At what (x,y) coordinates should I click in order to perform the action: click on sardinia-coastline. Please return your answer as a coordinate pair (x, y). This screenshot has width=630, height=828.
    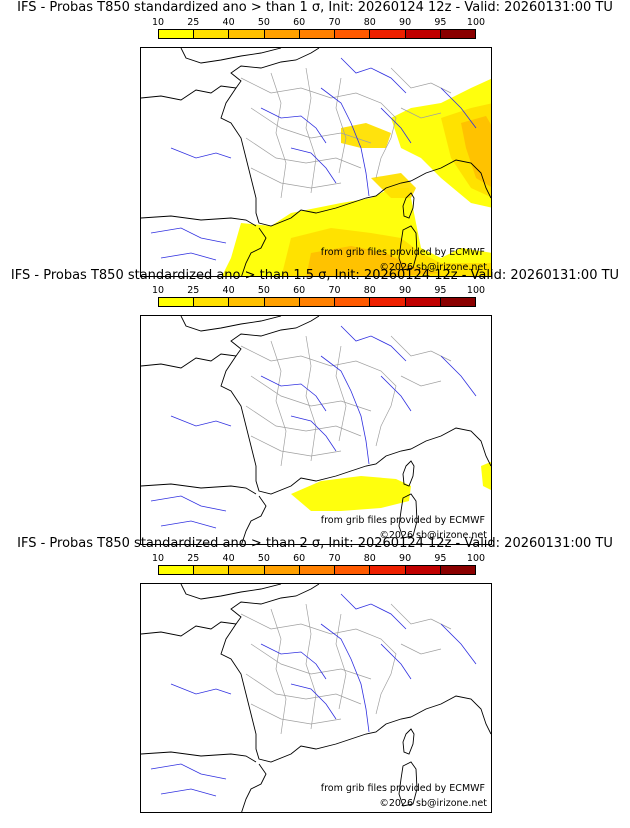
    Looking at the image, I should click on (408, 784).